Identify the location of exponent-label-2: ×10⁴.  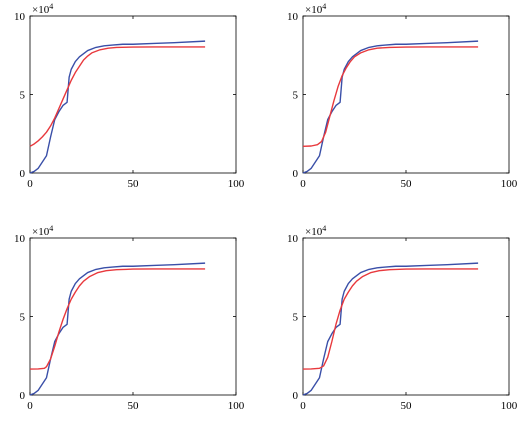
(315, 9).